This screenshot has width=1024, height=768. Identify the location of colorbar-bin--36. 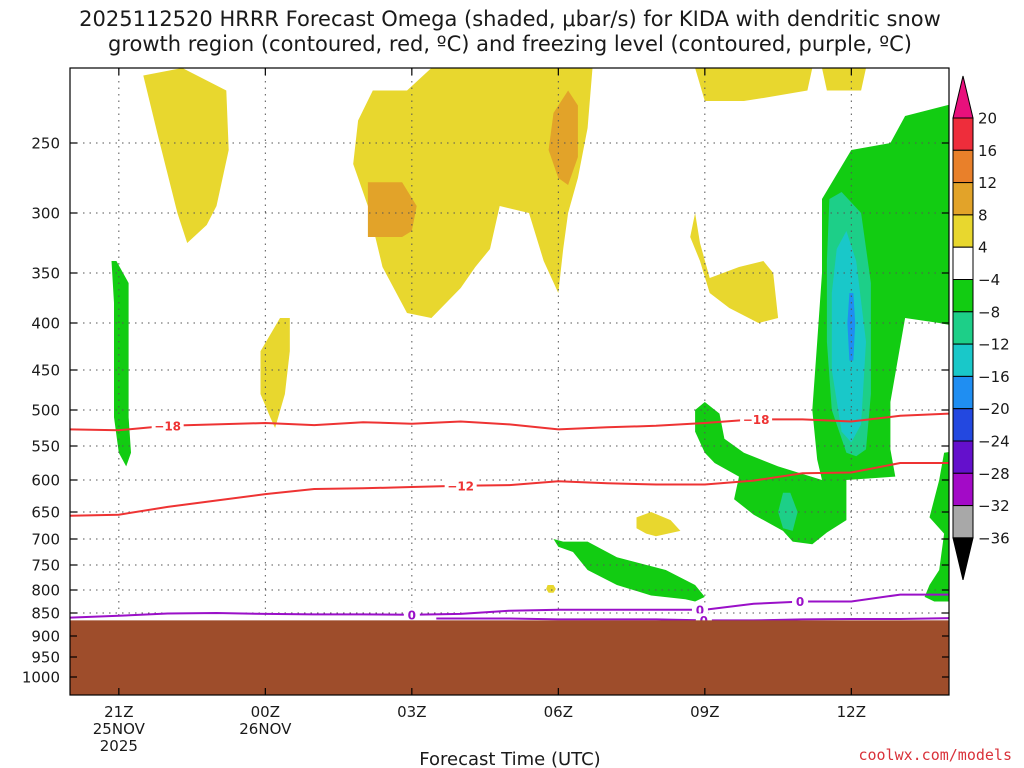
(963, 522).